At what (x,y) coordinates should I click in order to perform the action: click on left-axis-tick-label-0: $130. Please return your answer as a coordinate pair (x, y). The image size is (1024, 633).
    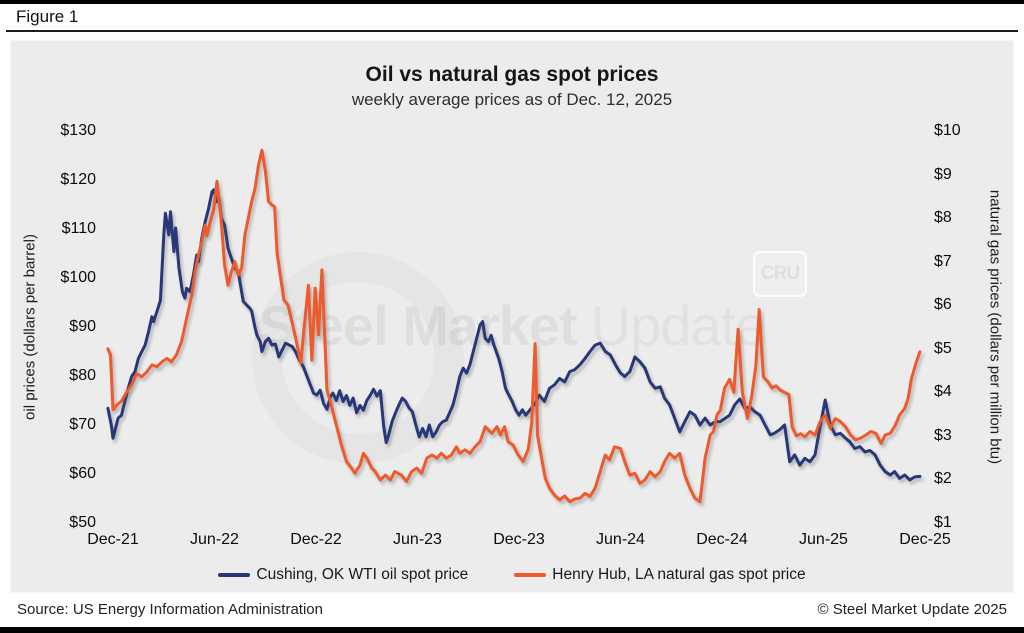
    Looking at the image, I should click on (78, 130).